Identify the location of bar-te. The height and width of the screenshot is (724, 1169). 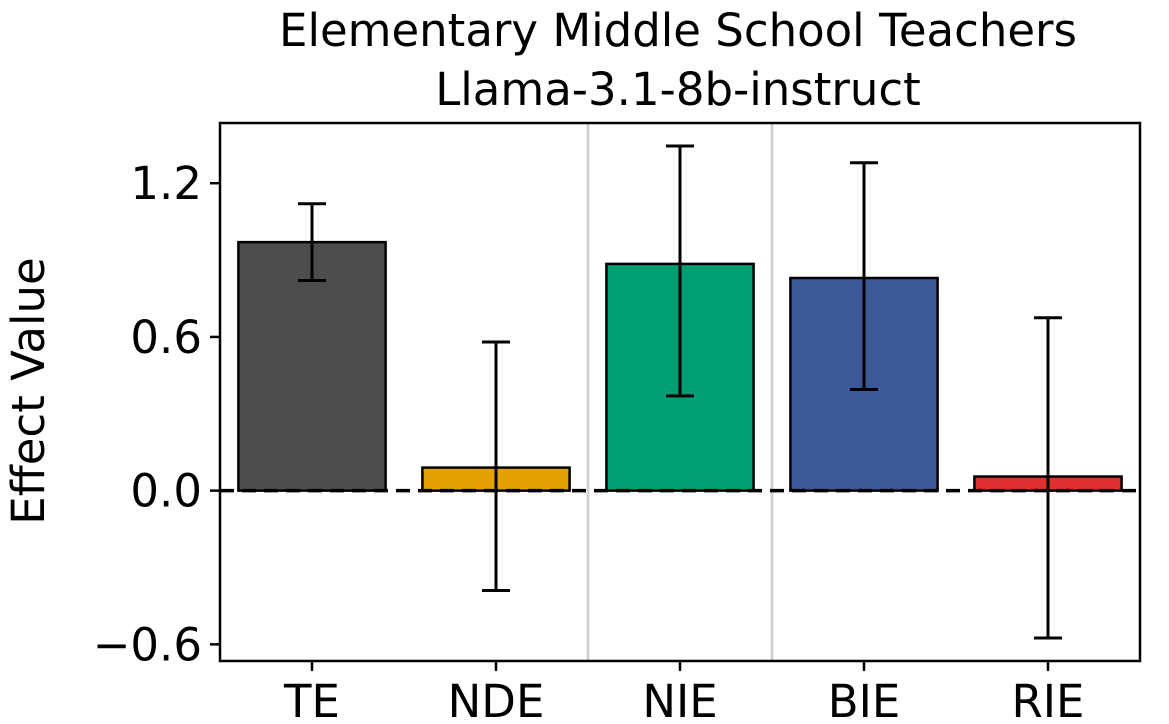
(312, 366).